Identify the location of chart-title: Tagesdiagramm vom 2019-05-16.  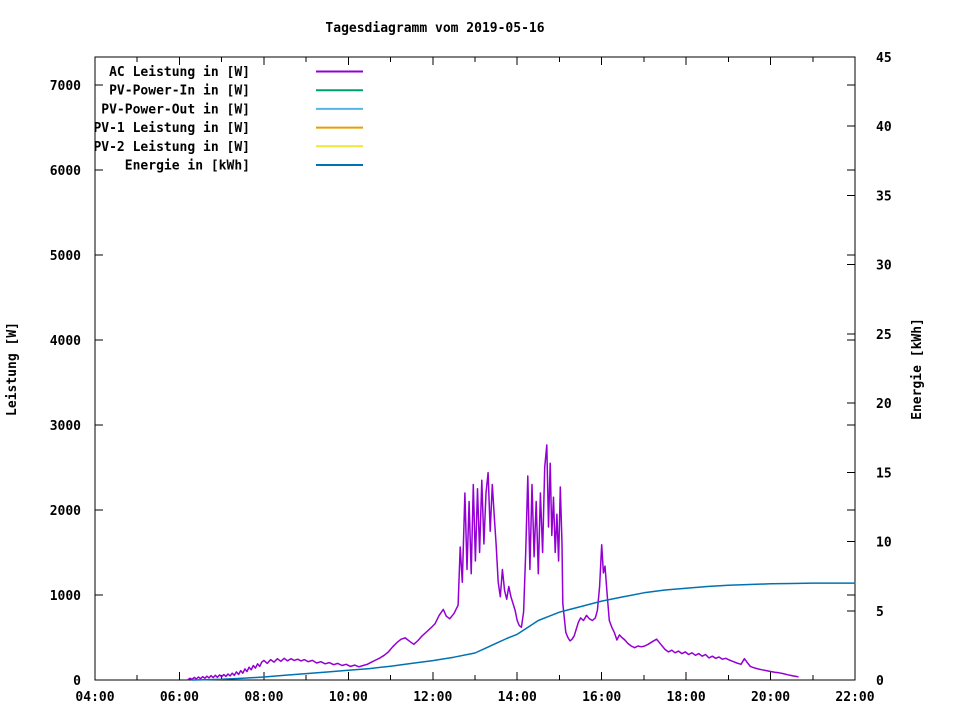
(434, 28).